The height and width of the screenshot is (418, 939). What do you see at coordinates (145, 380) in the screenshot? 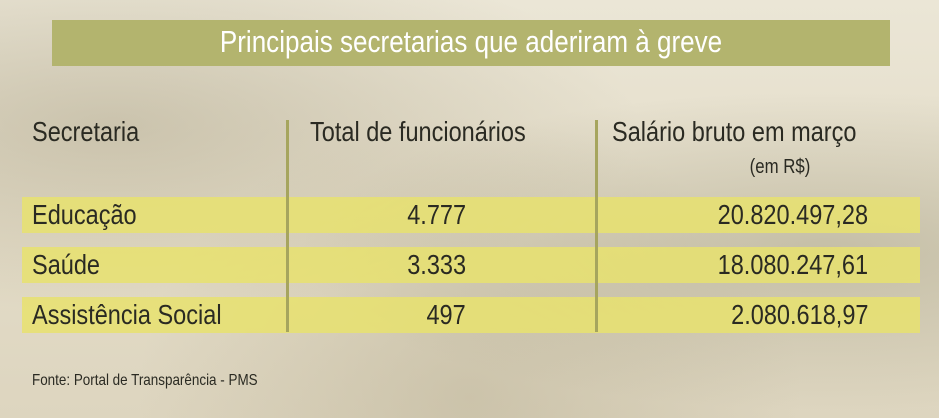
I see `source: Fonte: Portal de Transparência - PMS` at bounding box center [145, 380].